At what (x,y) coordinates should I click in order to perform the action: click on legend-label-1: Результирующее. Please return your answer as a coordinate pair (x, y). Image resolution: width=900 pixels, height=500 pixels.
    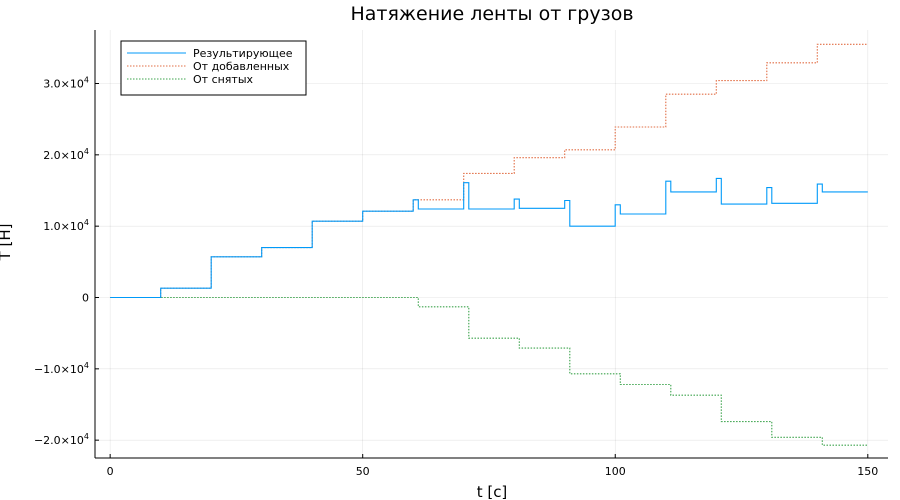
    Looking at the image, I should click on (243, 53).